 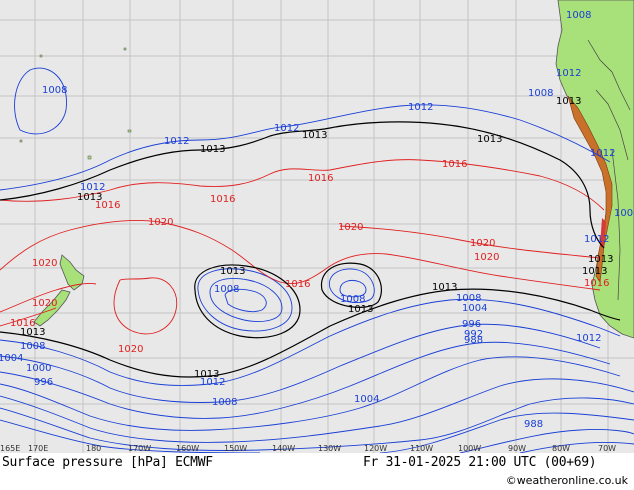 I want to click on label-1013-n-a: 1013, so click(x=212, y=149).